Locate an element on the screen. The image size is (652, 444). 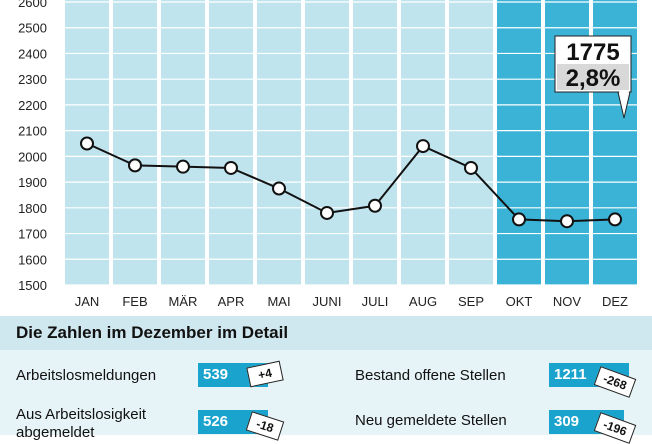
y-tick-label: 2600 is located at coordinates (32, 5).